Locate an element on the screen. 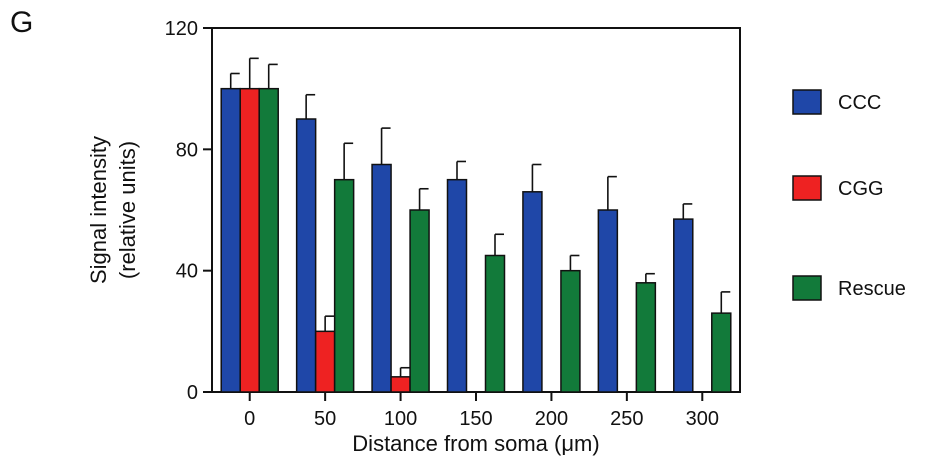  panel-label: G is located at coordinates (22, 22).